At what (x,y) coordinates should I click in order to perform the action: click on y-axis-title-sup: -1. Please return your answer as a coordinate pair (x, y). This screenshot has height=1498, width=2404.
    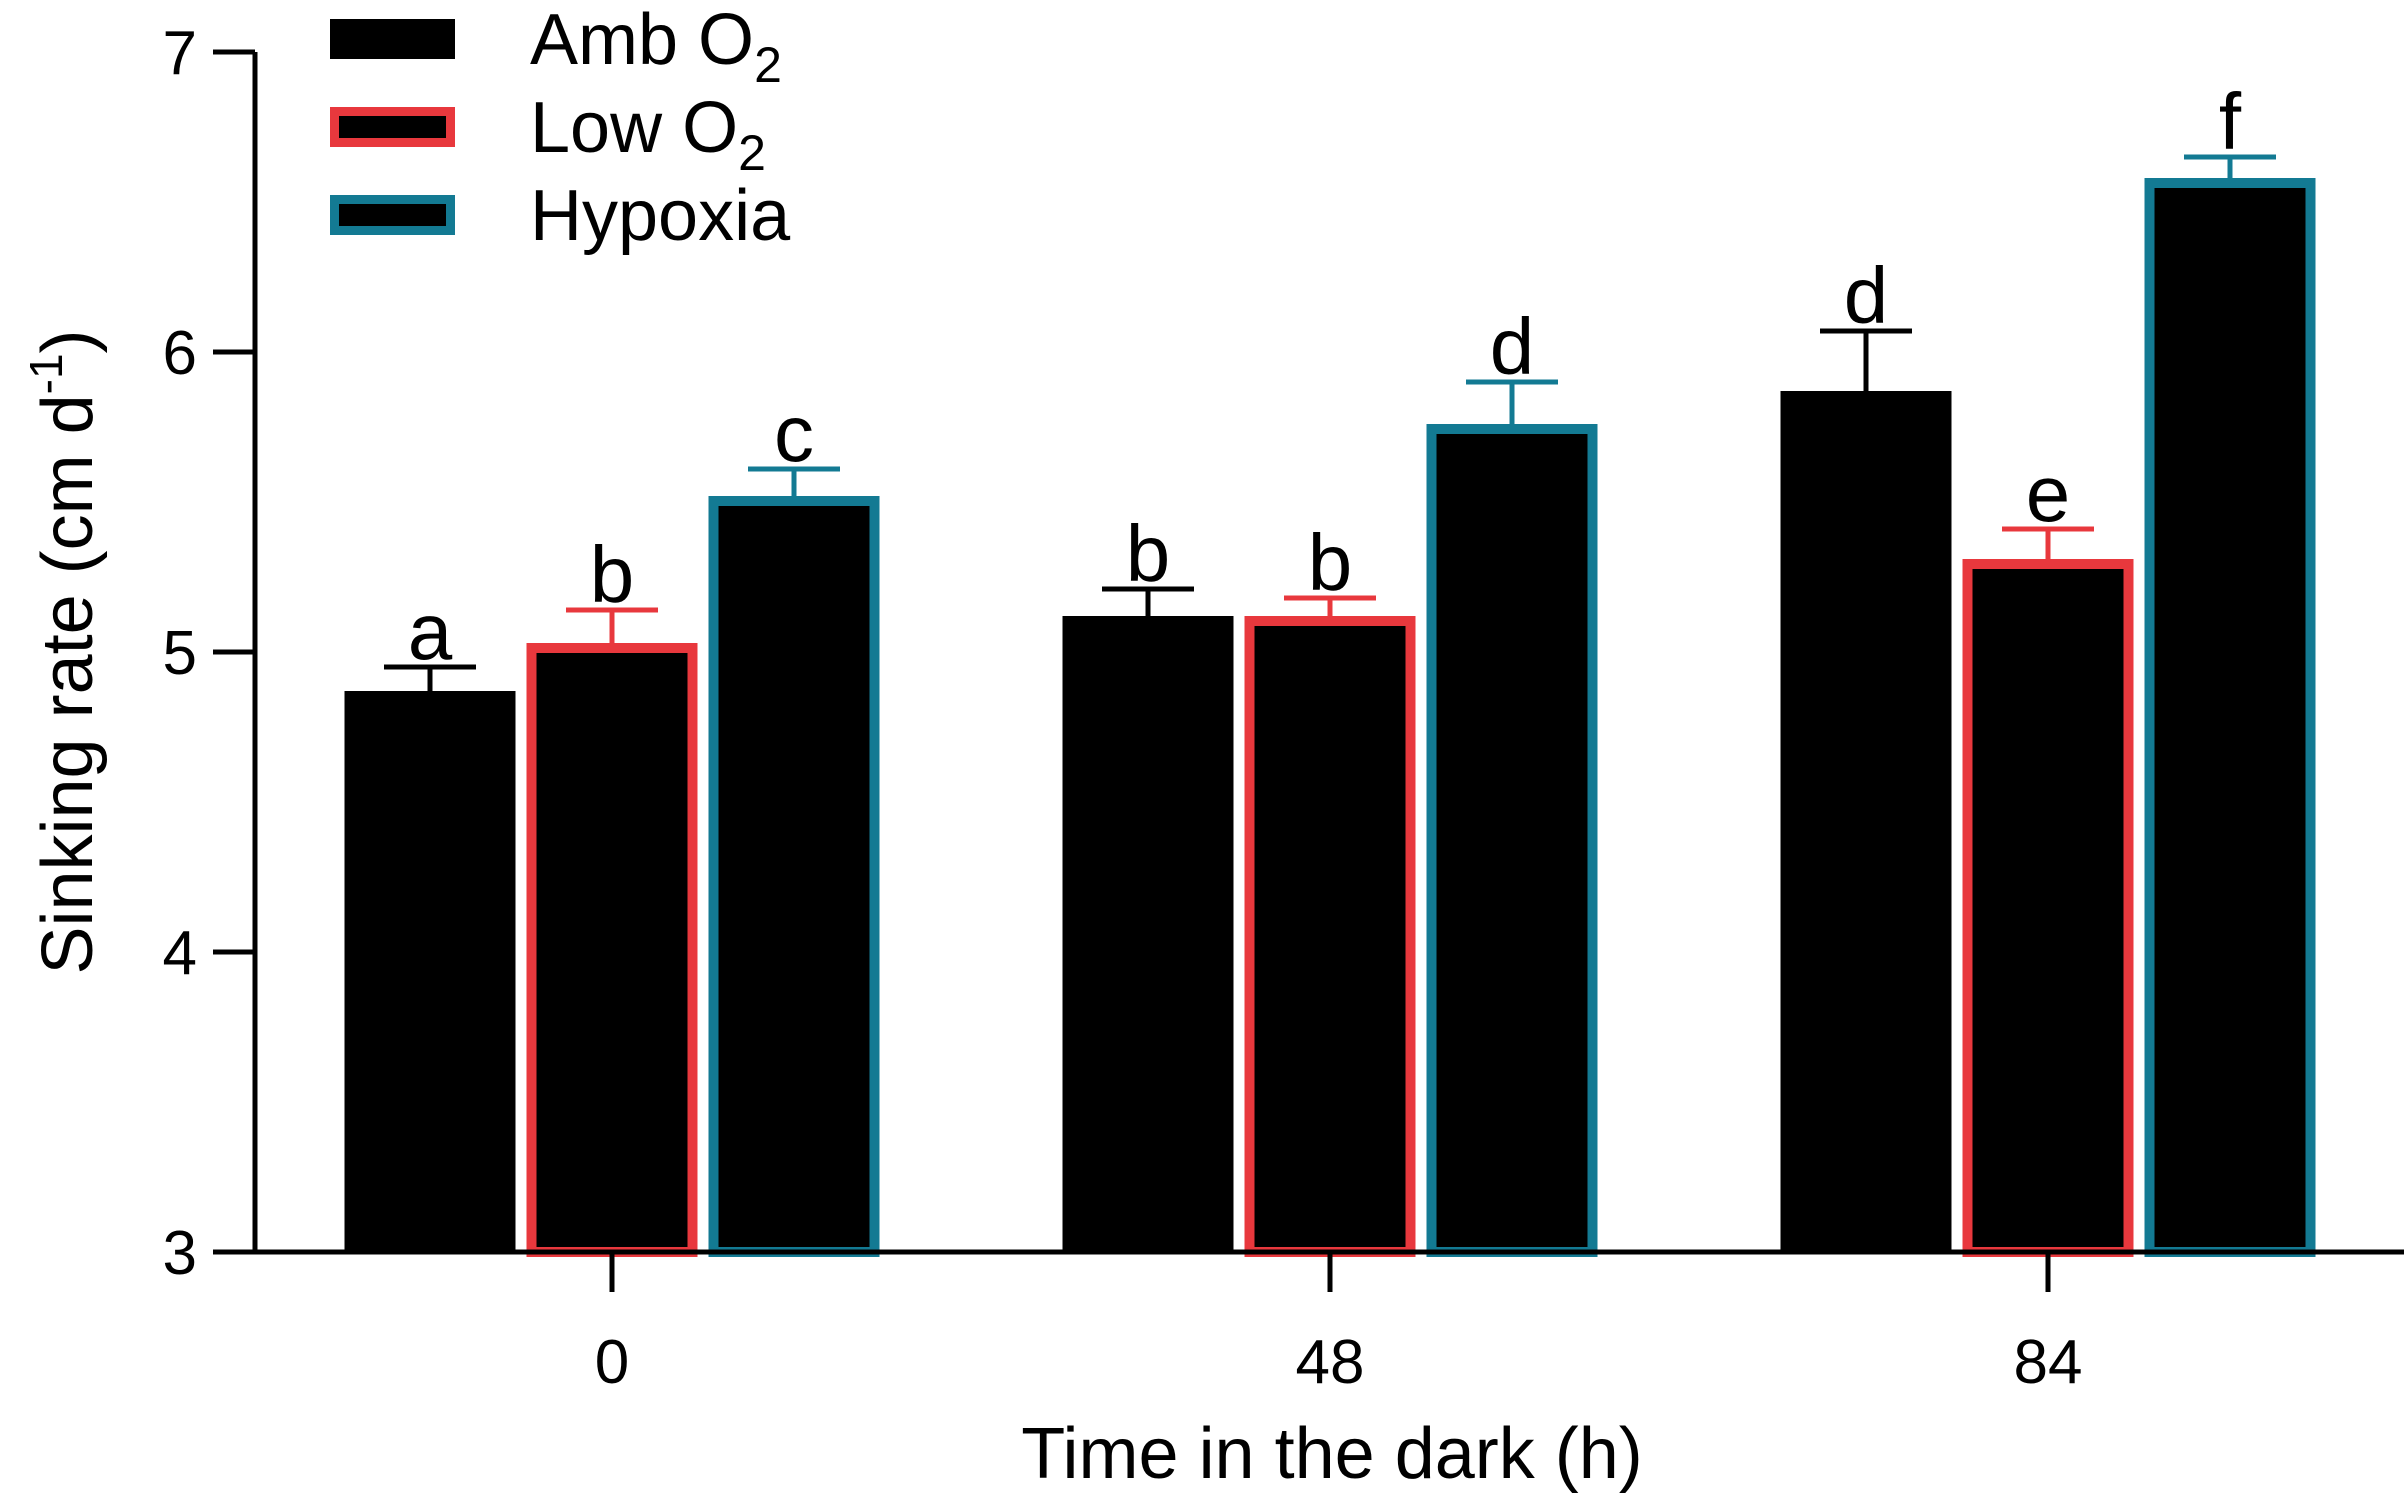
    Looking at the image, I should click on (46, 373).